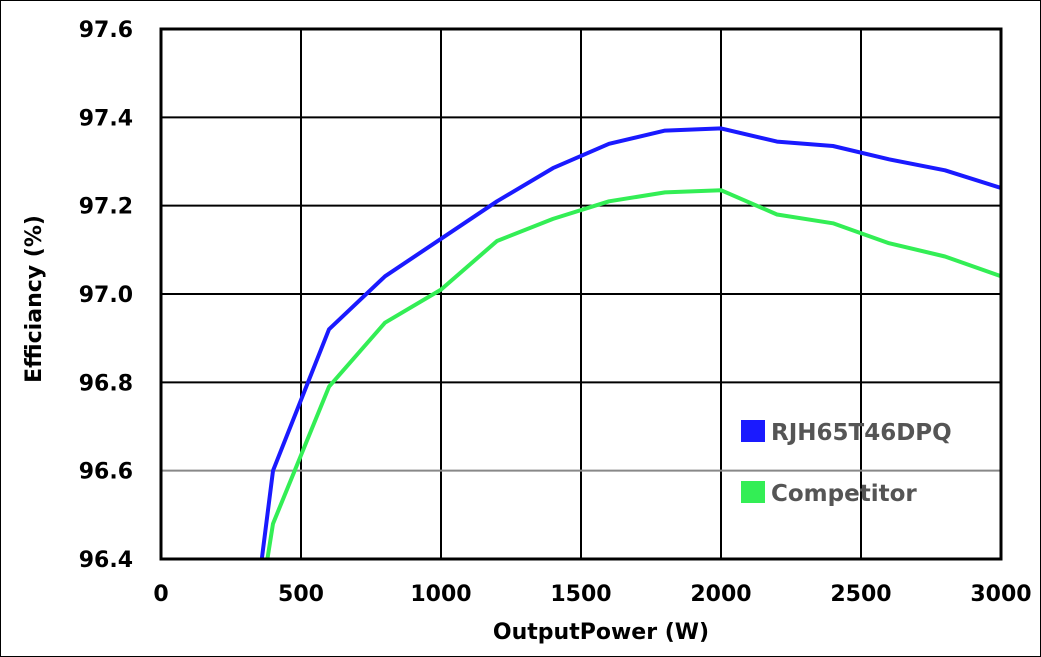  I want to click on y-tick-label: 97.0, so click(106, 295).